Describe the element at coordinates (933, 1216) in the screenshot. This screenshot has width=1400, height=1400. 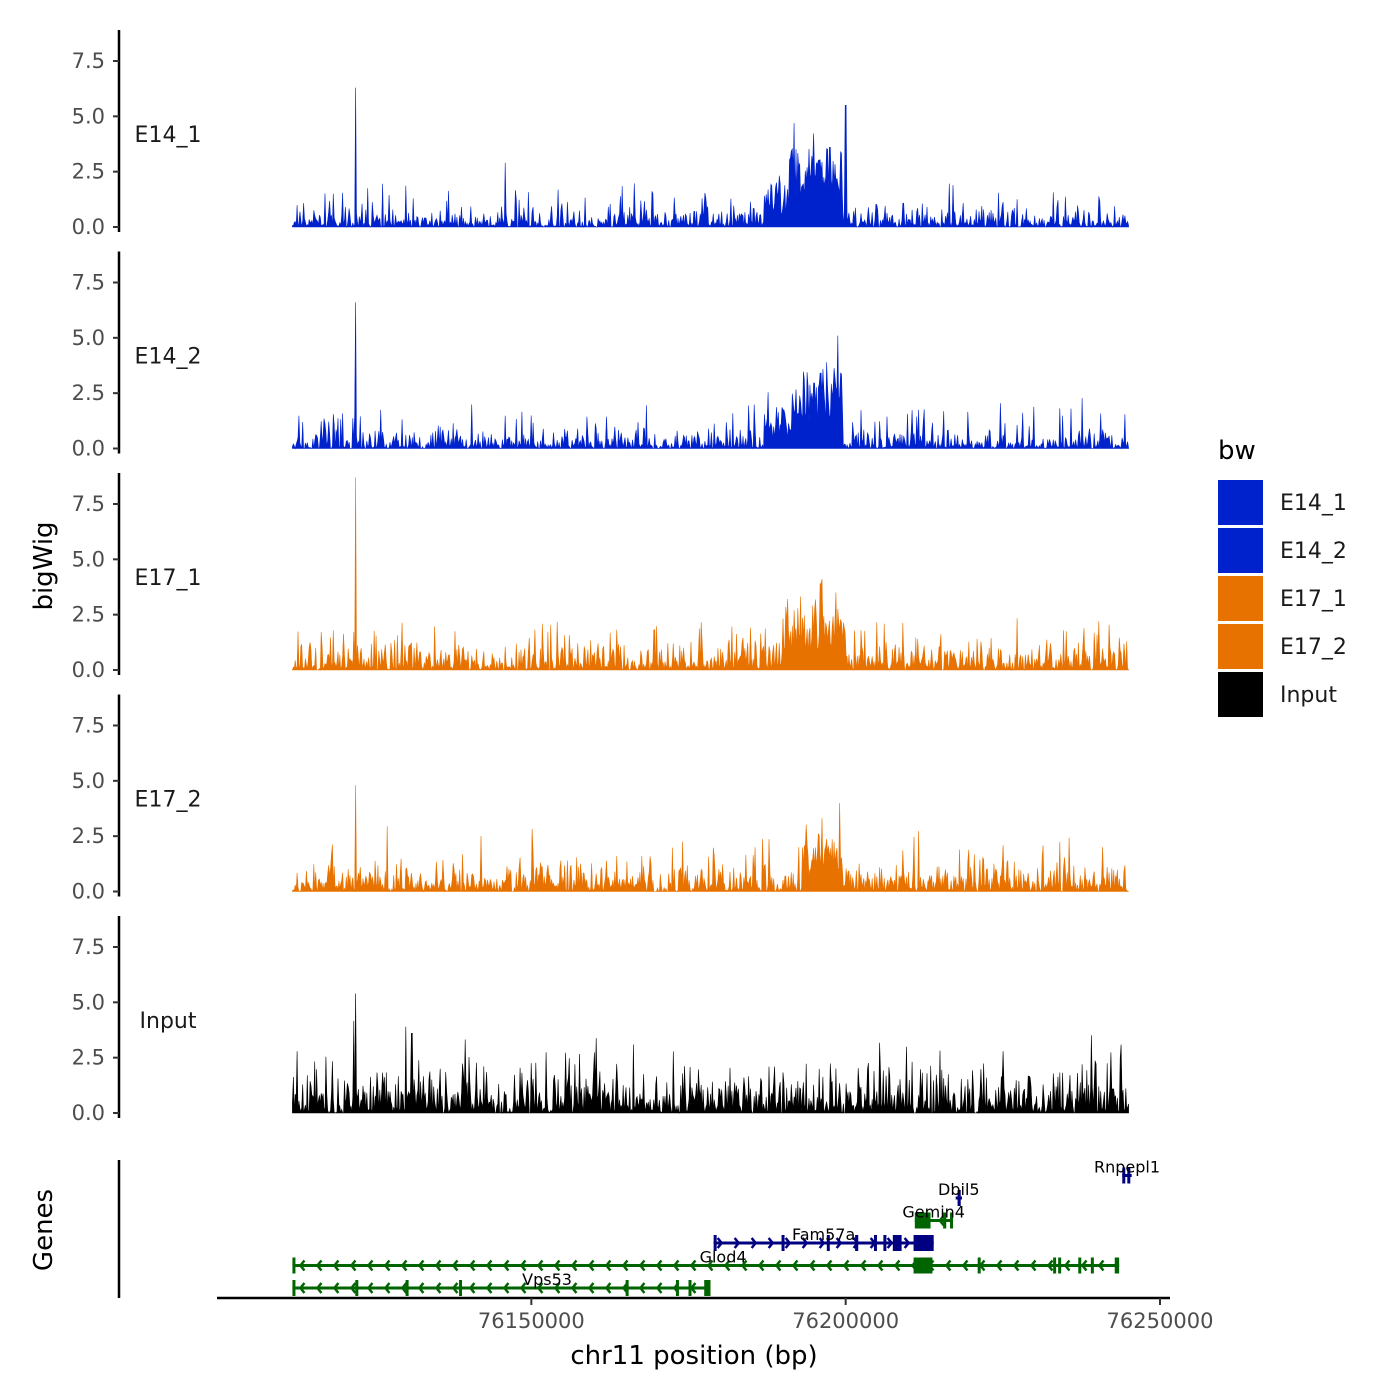
I see `gene-gemin4: Gemin4` at that location.